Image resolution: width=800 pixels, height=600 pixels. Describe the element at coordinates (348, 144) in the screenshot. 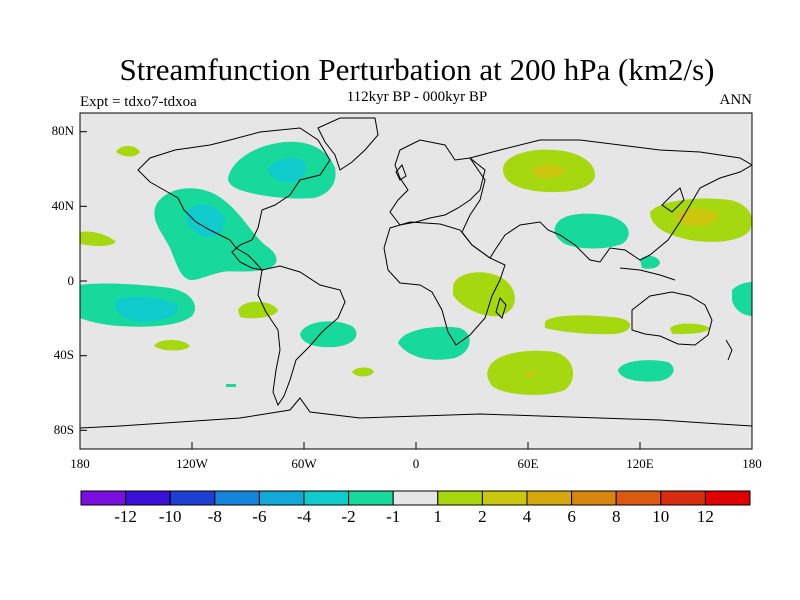

I see `coast-greenland` at that location.